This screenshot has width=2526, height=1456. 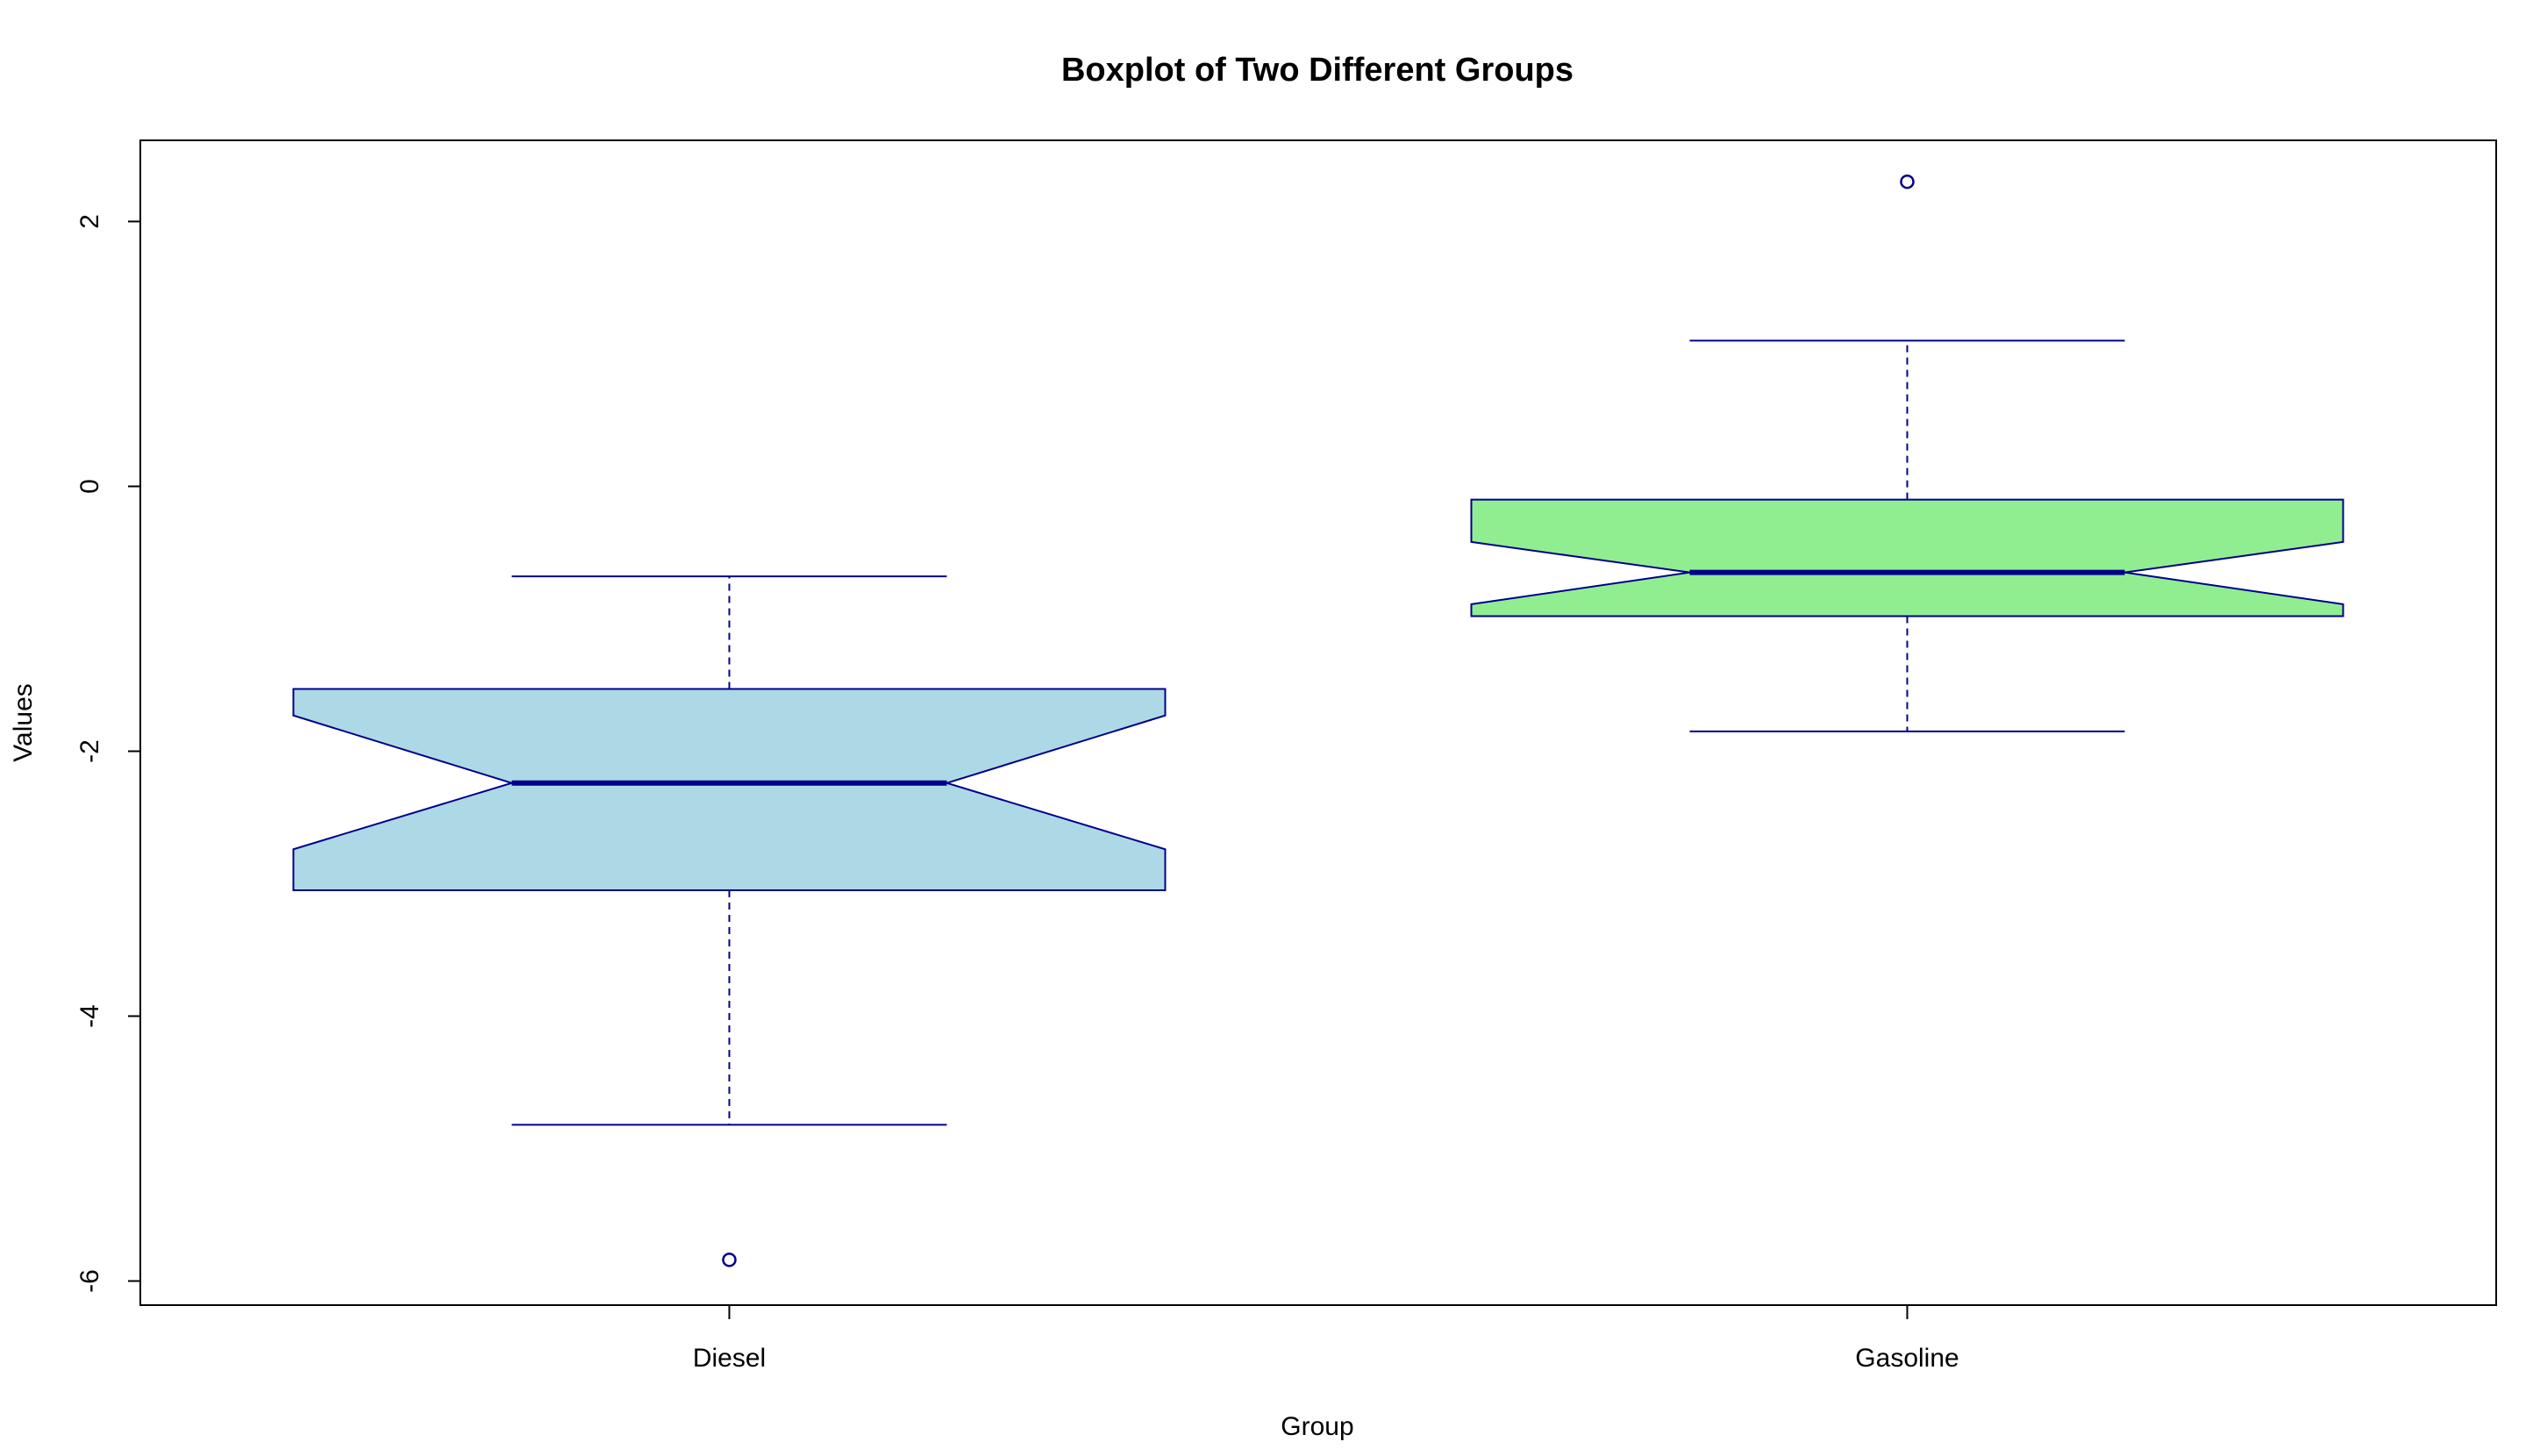 What do you see at coordinates (729, 1358) in the screenshot?
I see `x-tick-label: Diesel` at bounding box center [729, 1358].